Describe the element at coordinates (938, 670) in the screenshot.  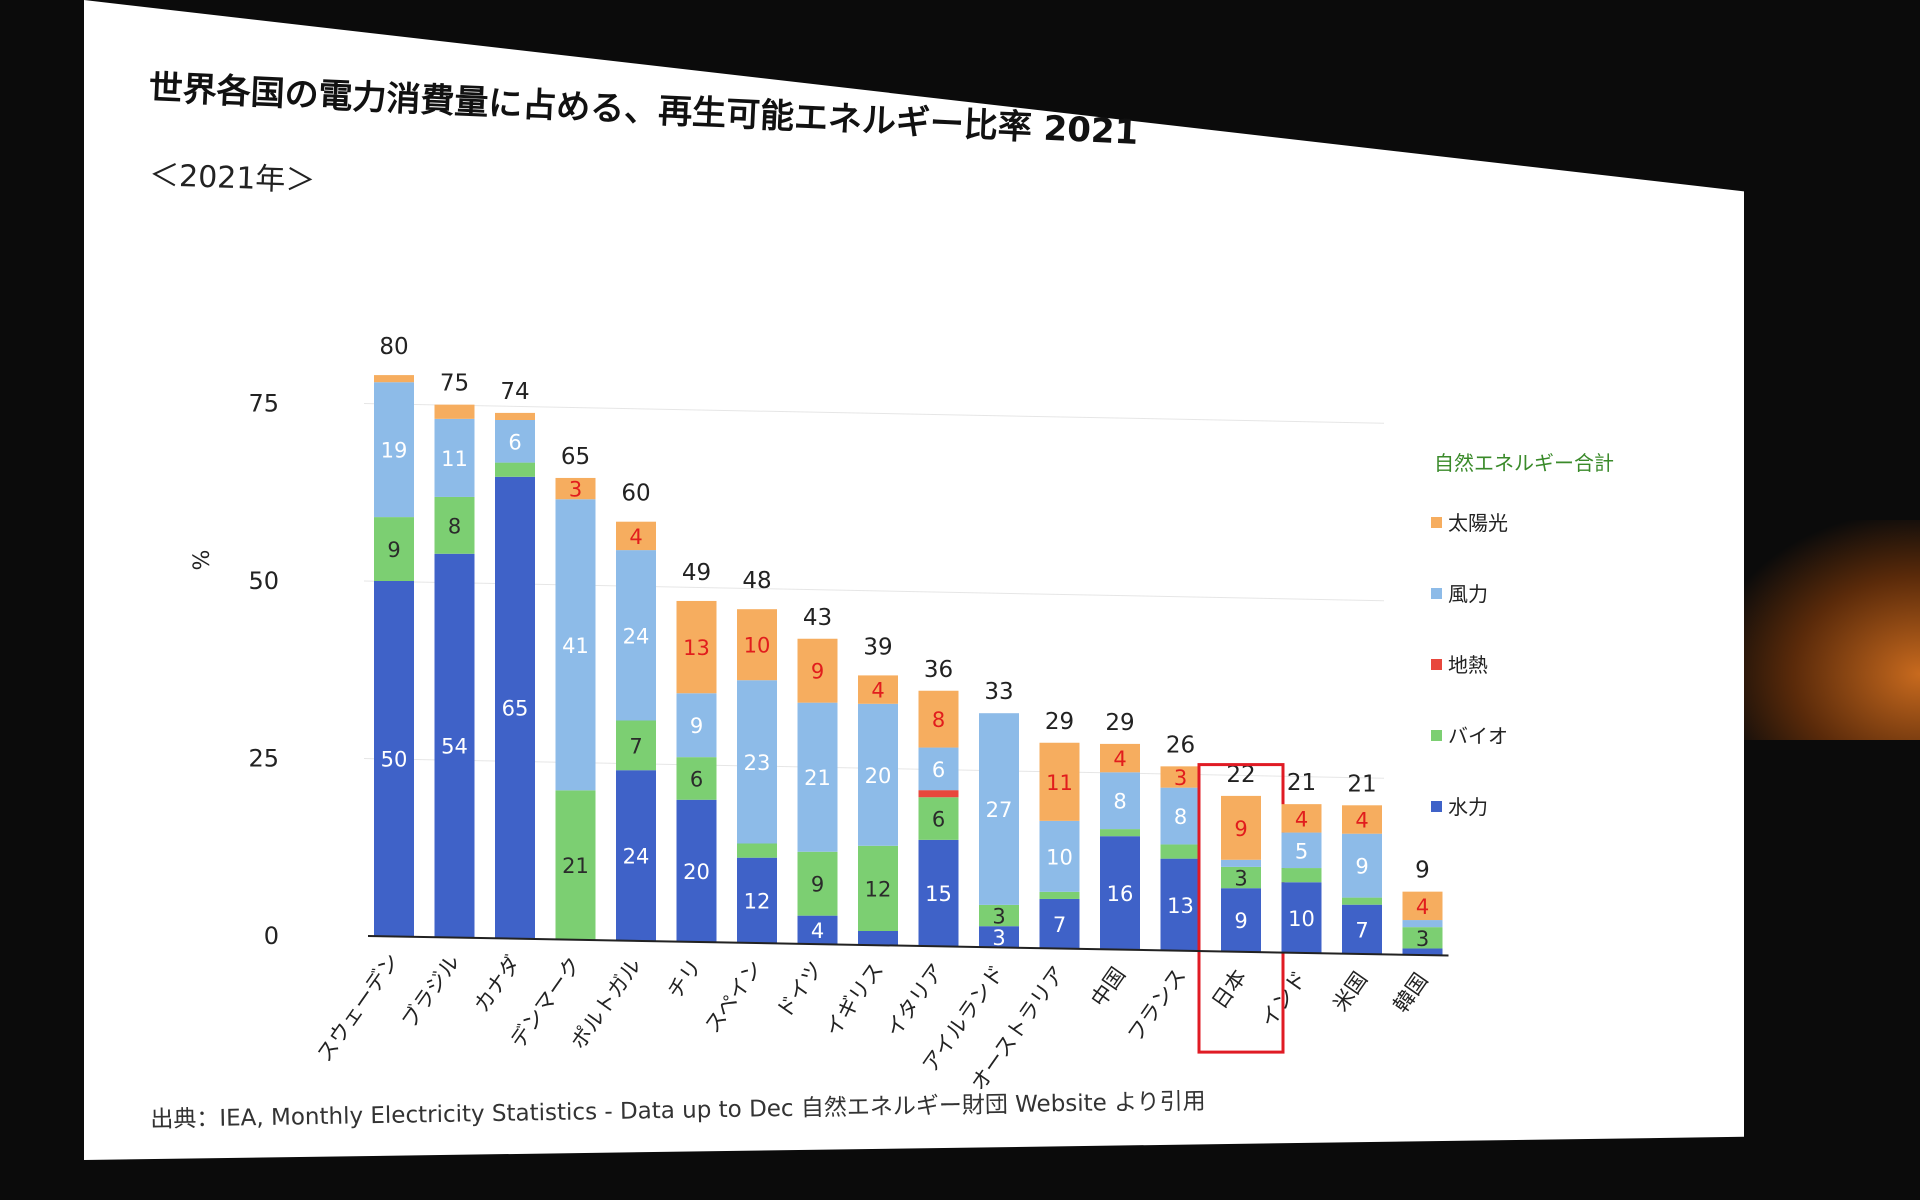
I see `bar-total-label: 36` at that location.